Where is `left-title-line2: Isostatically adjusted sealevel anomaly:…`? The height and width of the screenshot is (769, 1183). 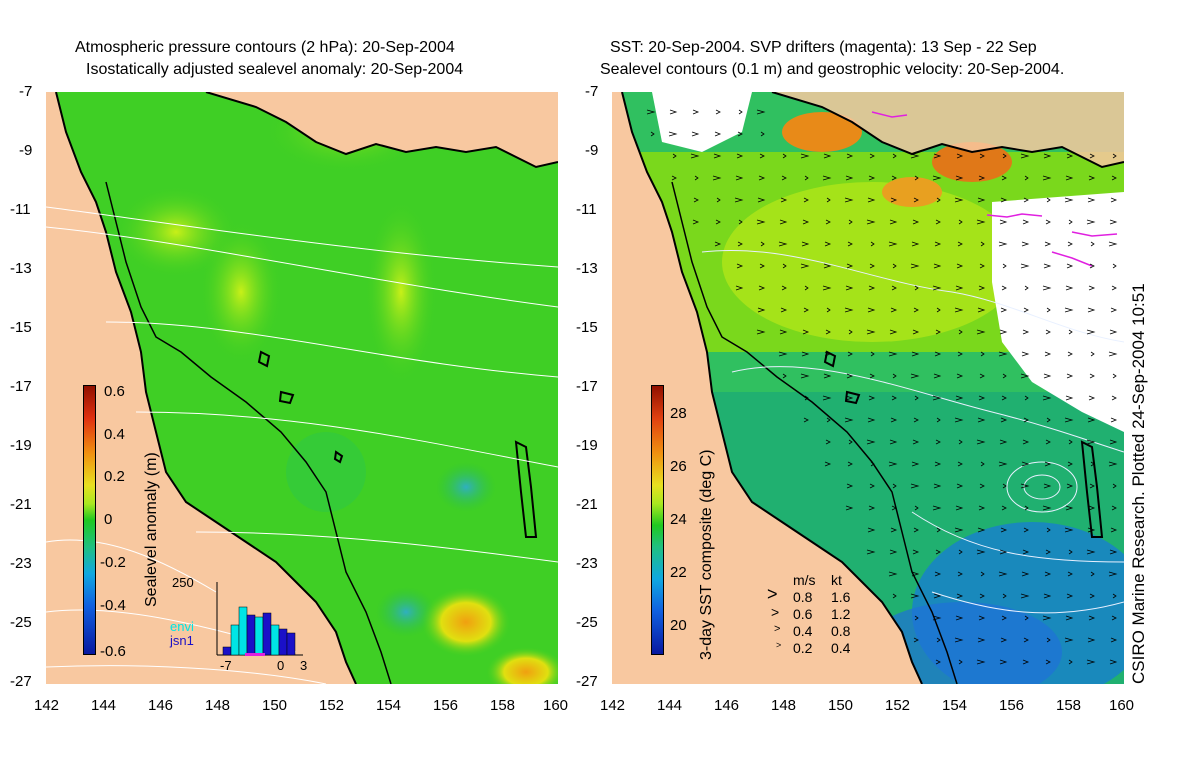 left-title-line2: Isostatically adjusted sealevel anomaly:… is located at coordinates (275, 69).